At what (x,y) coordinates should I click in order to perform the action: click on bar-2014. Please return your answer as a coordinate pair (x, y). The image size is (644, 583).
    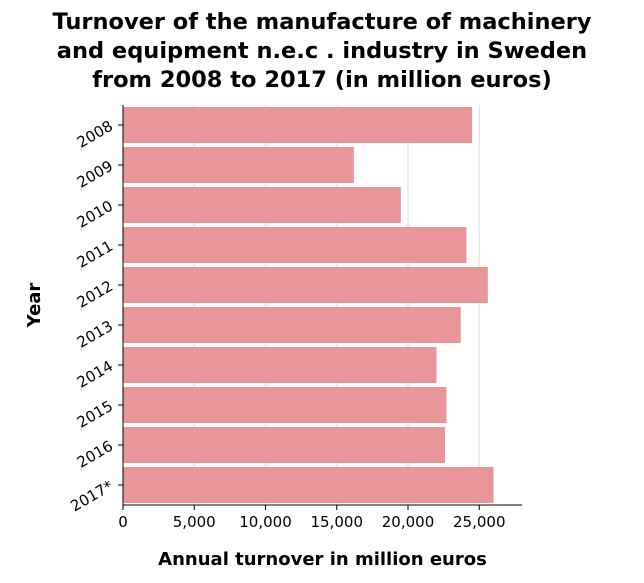
    Looking at the image, I should click on (280, 365).